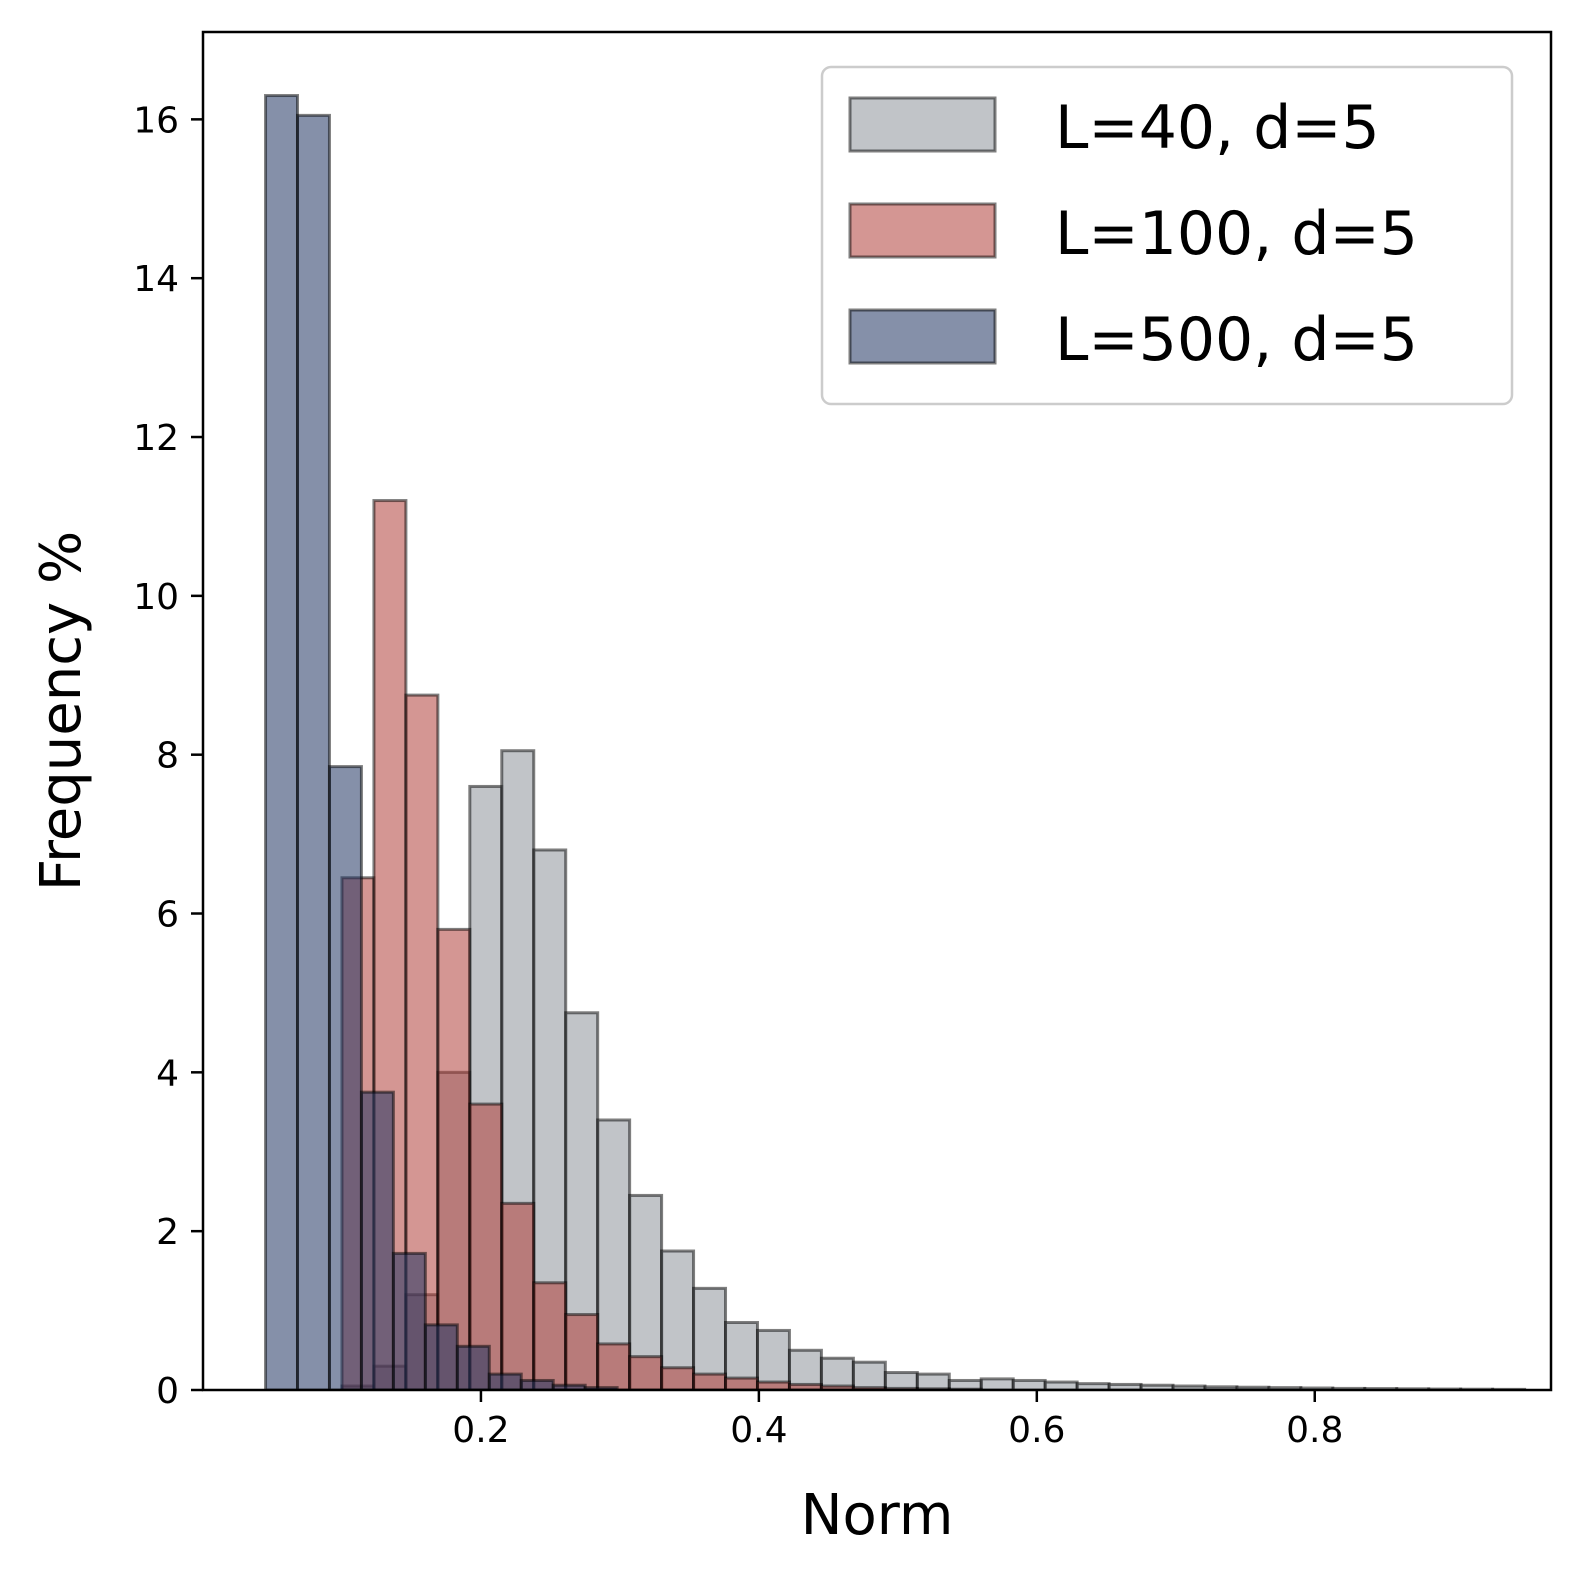 The height and width of the screenshot is (1575, 1577). Describe the element at coordinates (877, 1515) in the screenshot. I see `x-axis-title: Norm` at that location.